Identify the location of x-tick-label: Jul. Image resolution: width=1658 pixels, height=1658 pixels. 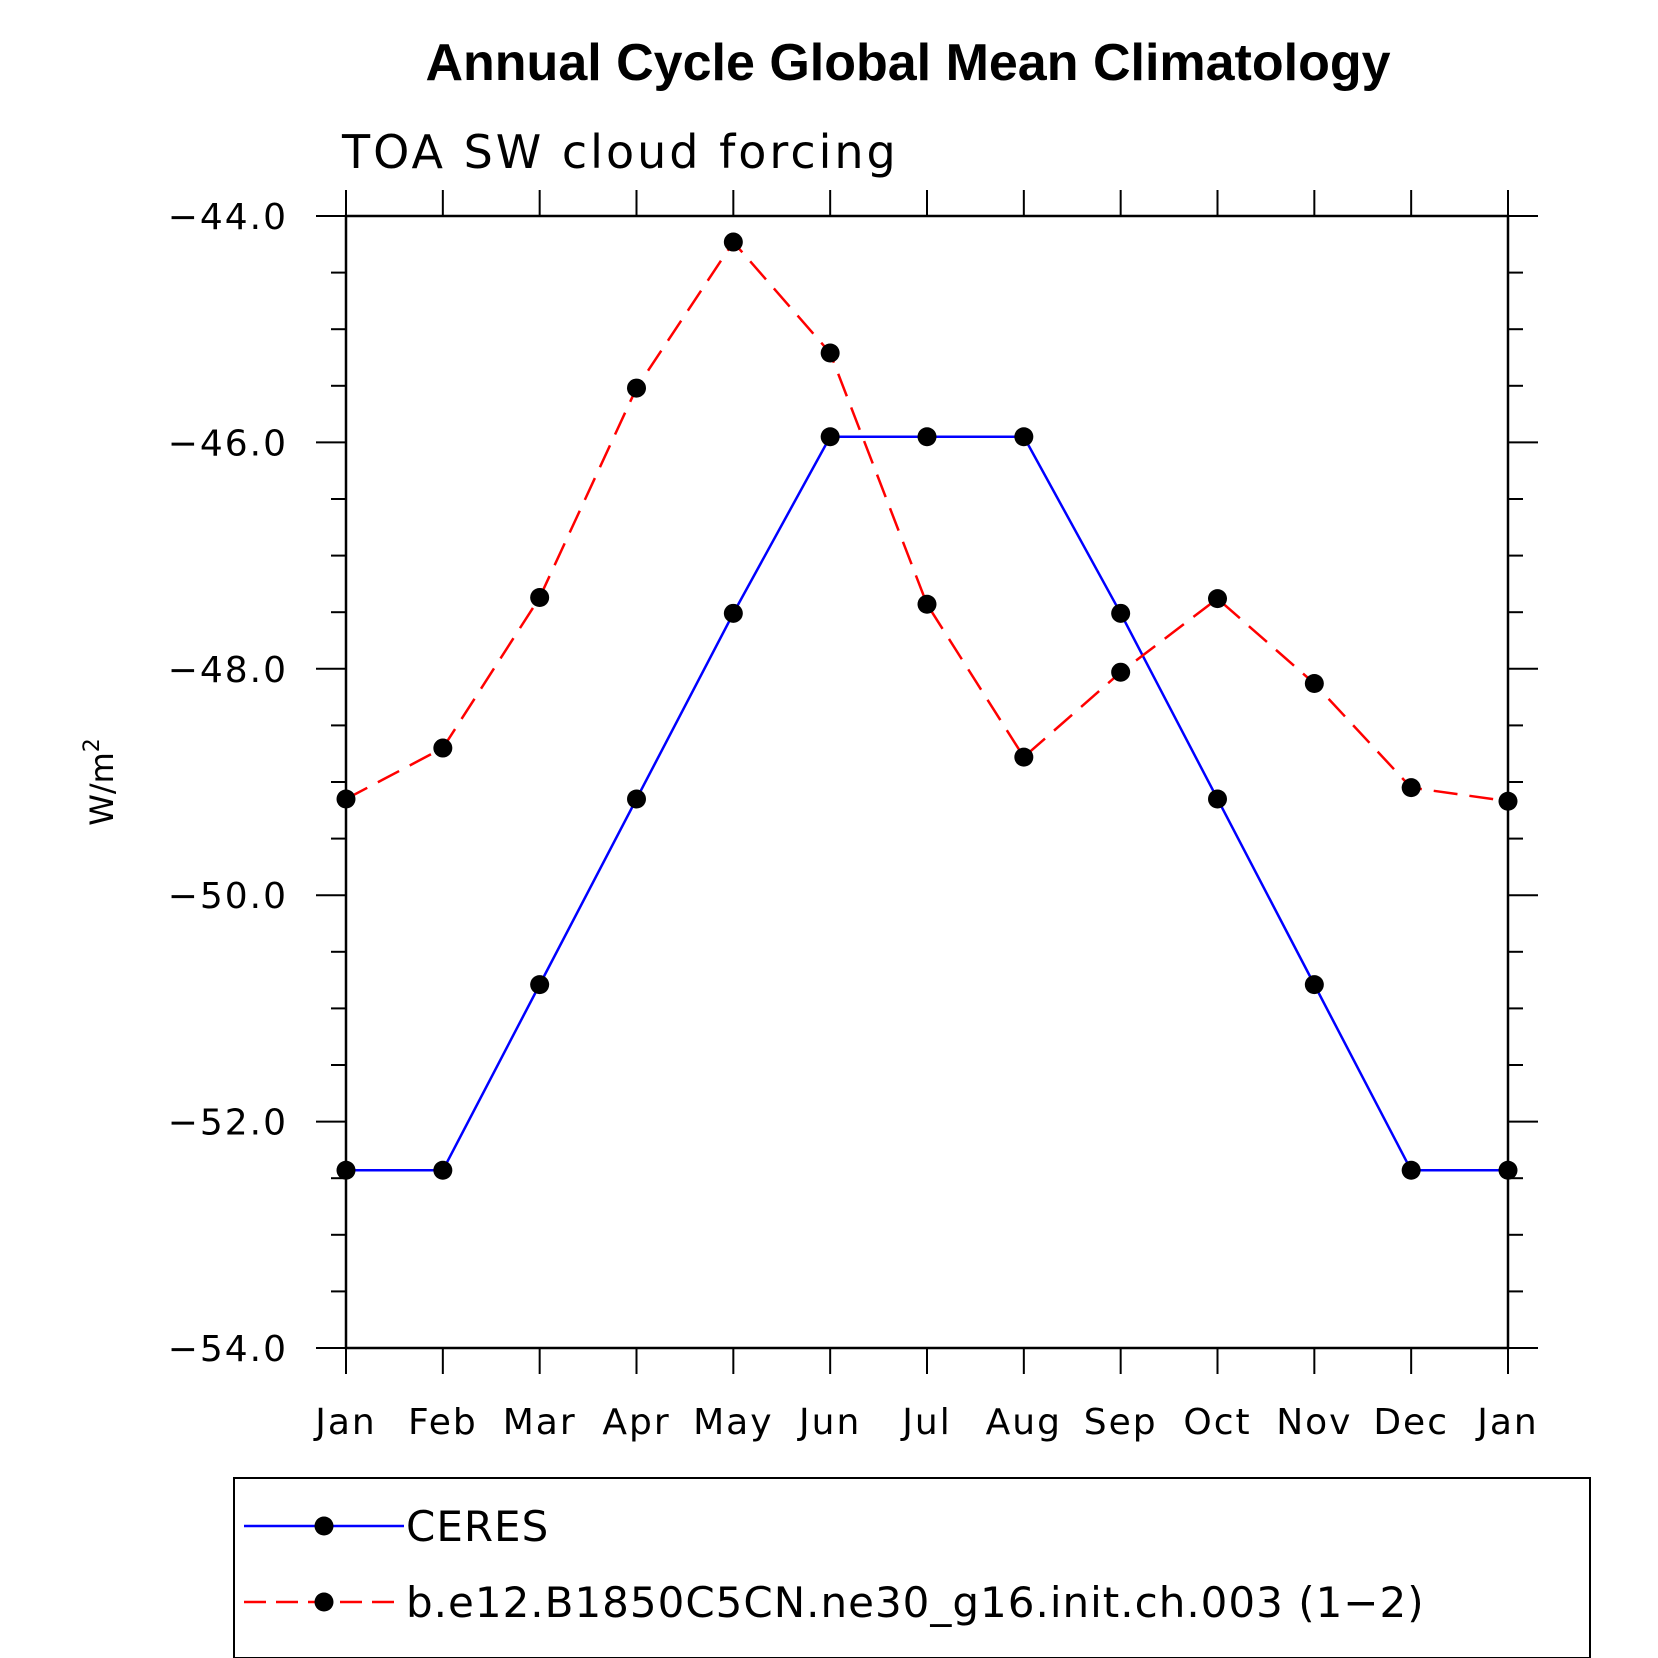
(925, 1422).